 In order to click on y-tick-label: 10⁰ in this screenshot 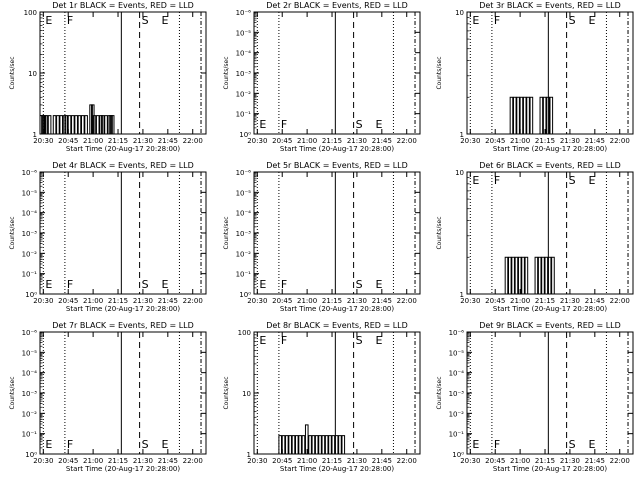, I will do `click(245, 295)`.